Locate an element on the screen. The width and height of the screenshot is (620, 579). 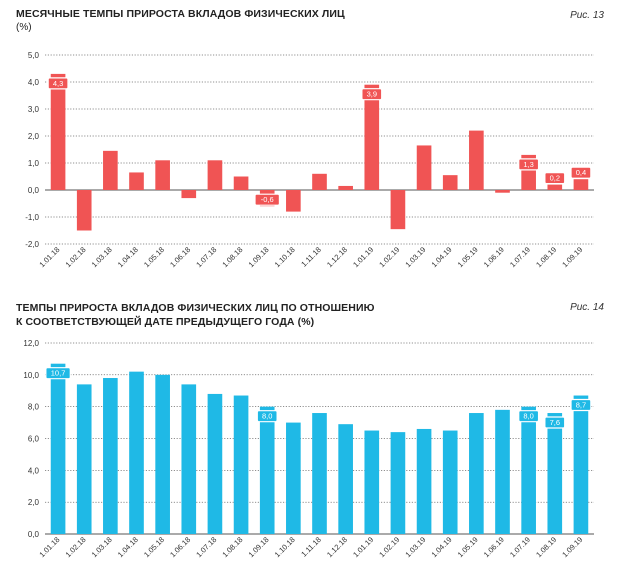
data-label: 0,4 is located at coordinates (581, 172).